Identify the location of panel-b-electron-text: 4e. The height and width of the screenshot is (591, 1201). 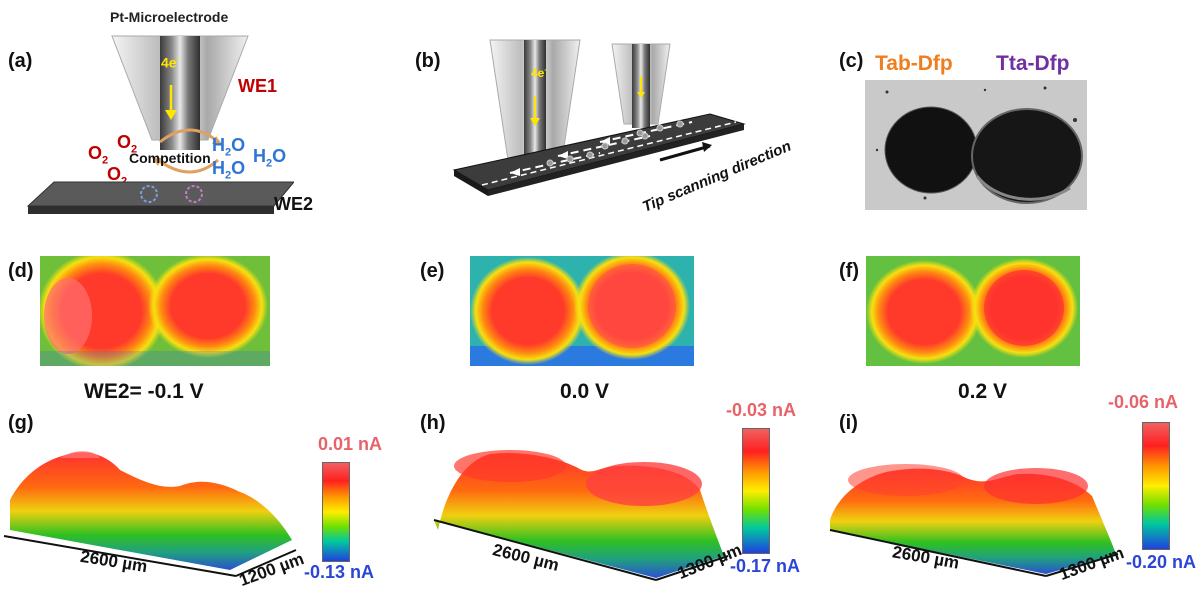
(538, 73).